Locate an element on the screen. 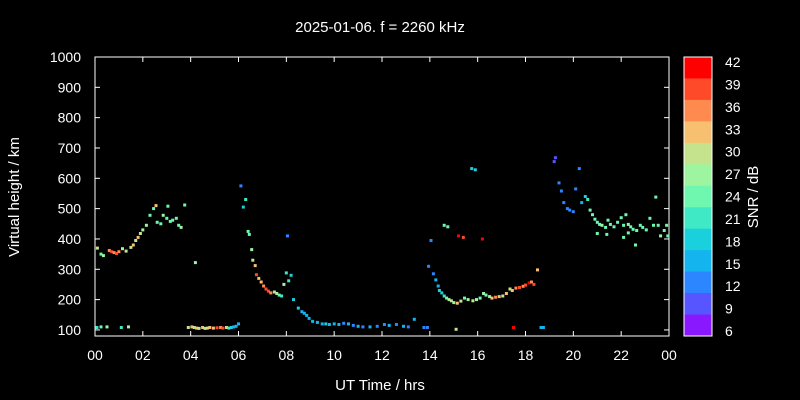 The height and width of the screenshot is (400, 800). colorbar-tick-label: 15 is located at coordinates (733, 264).